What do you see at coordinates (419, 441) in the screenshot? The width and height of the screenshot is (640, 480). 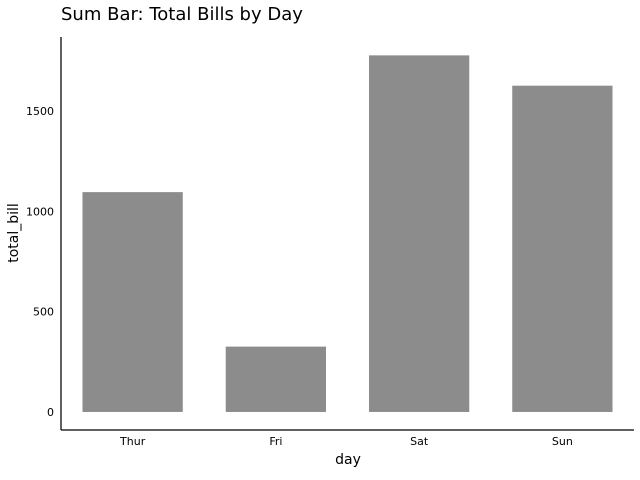 I see `x-tick-label: Sat` at bounding box center [419, 441].